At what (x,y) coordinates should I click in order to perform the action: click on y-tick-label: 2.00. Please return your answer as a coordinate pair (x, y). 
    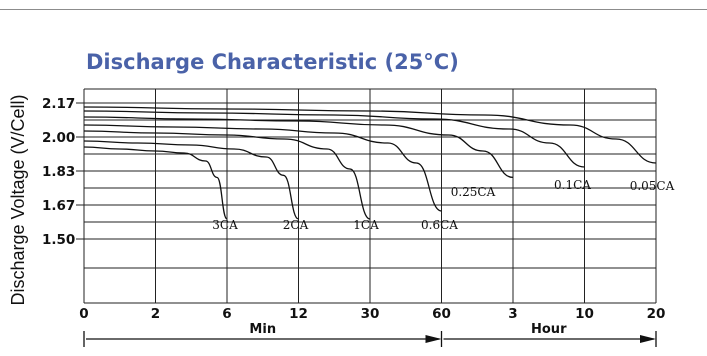
    Looking at the image, I should click on (58, 138).